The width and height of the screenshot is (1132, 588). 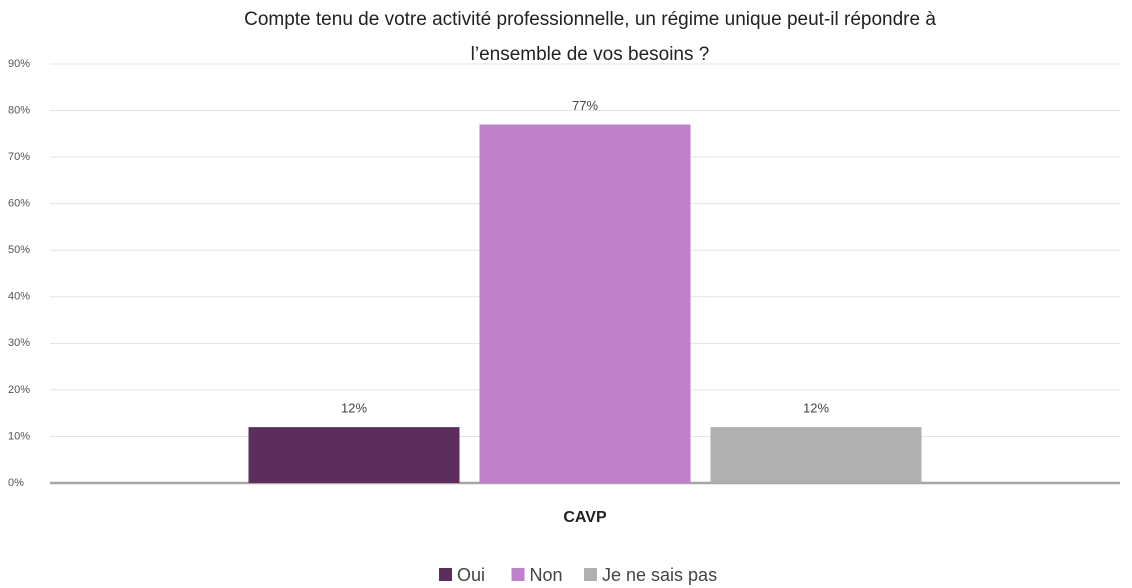 I want to click on data-label: 77%, so click(x=585, y=105).